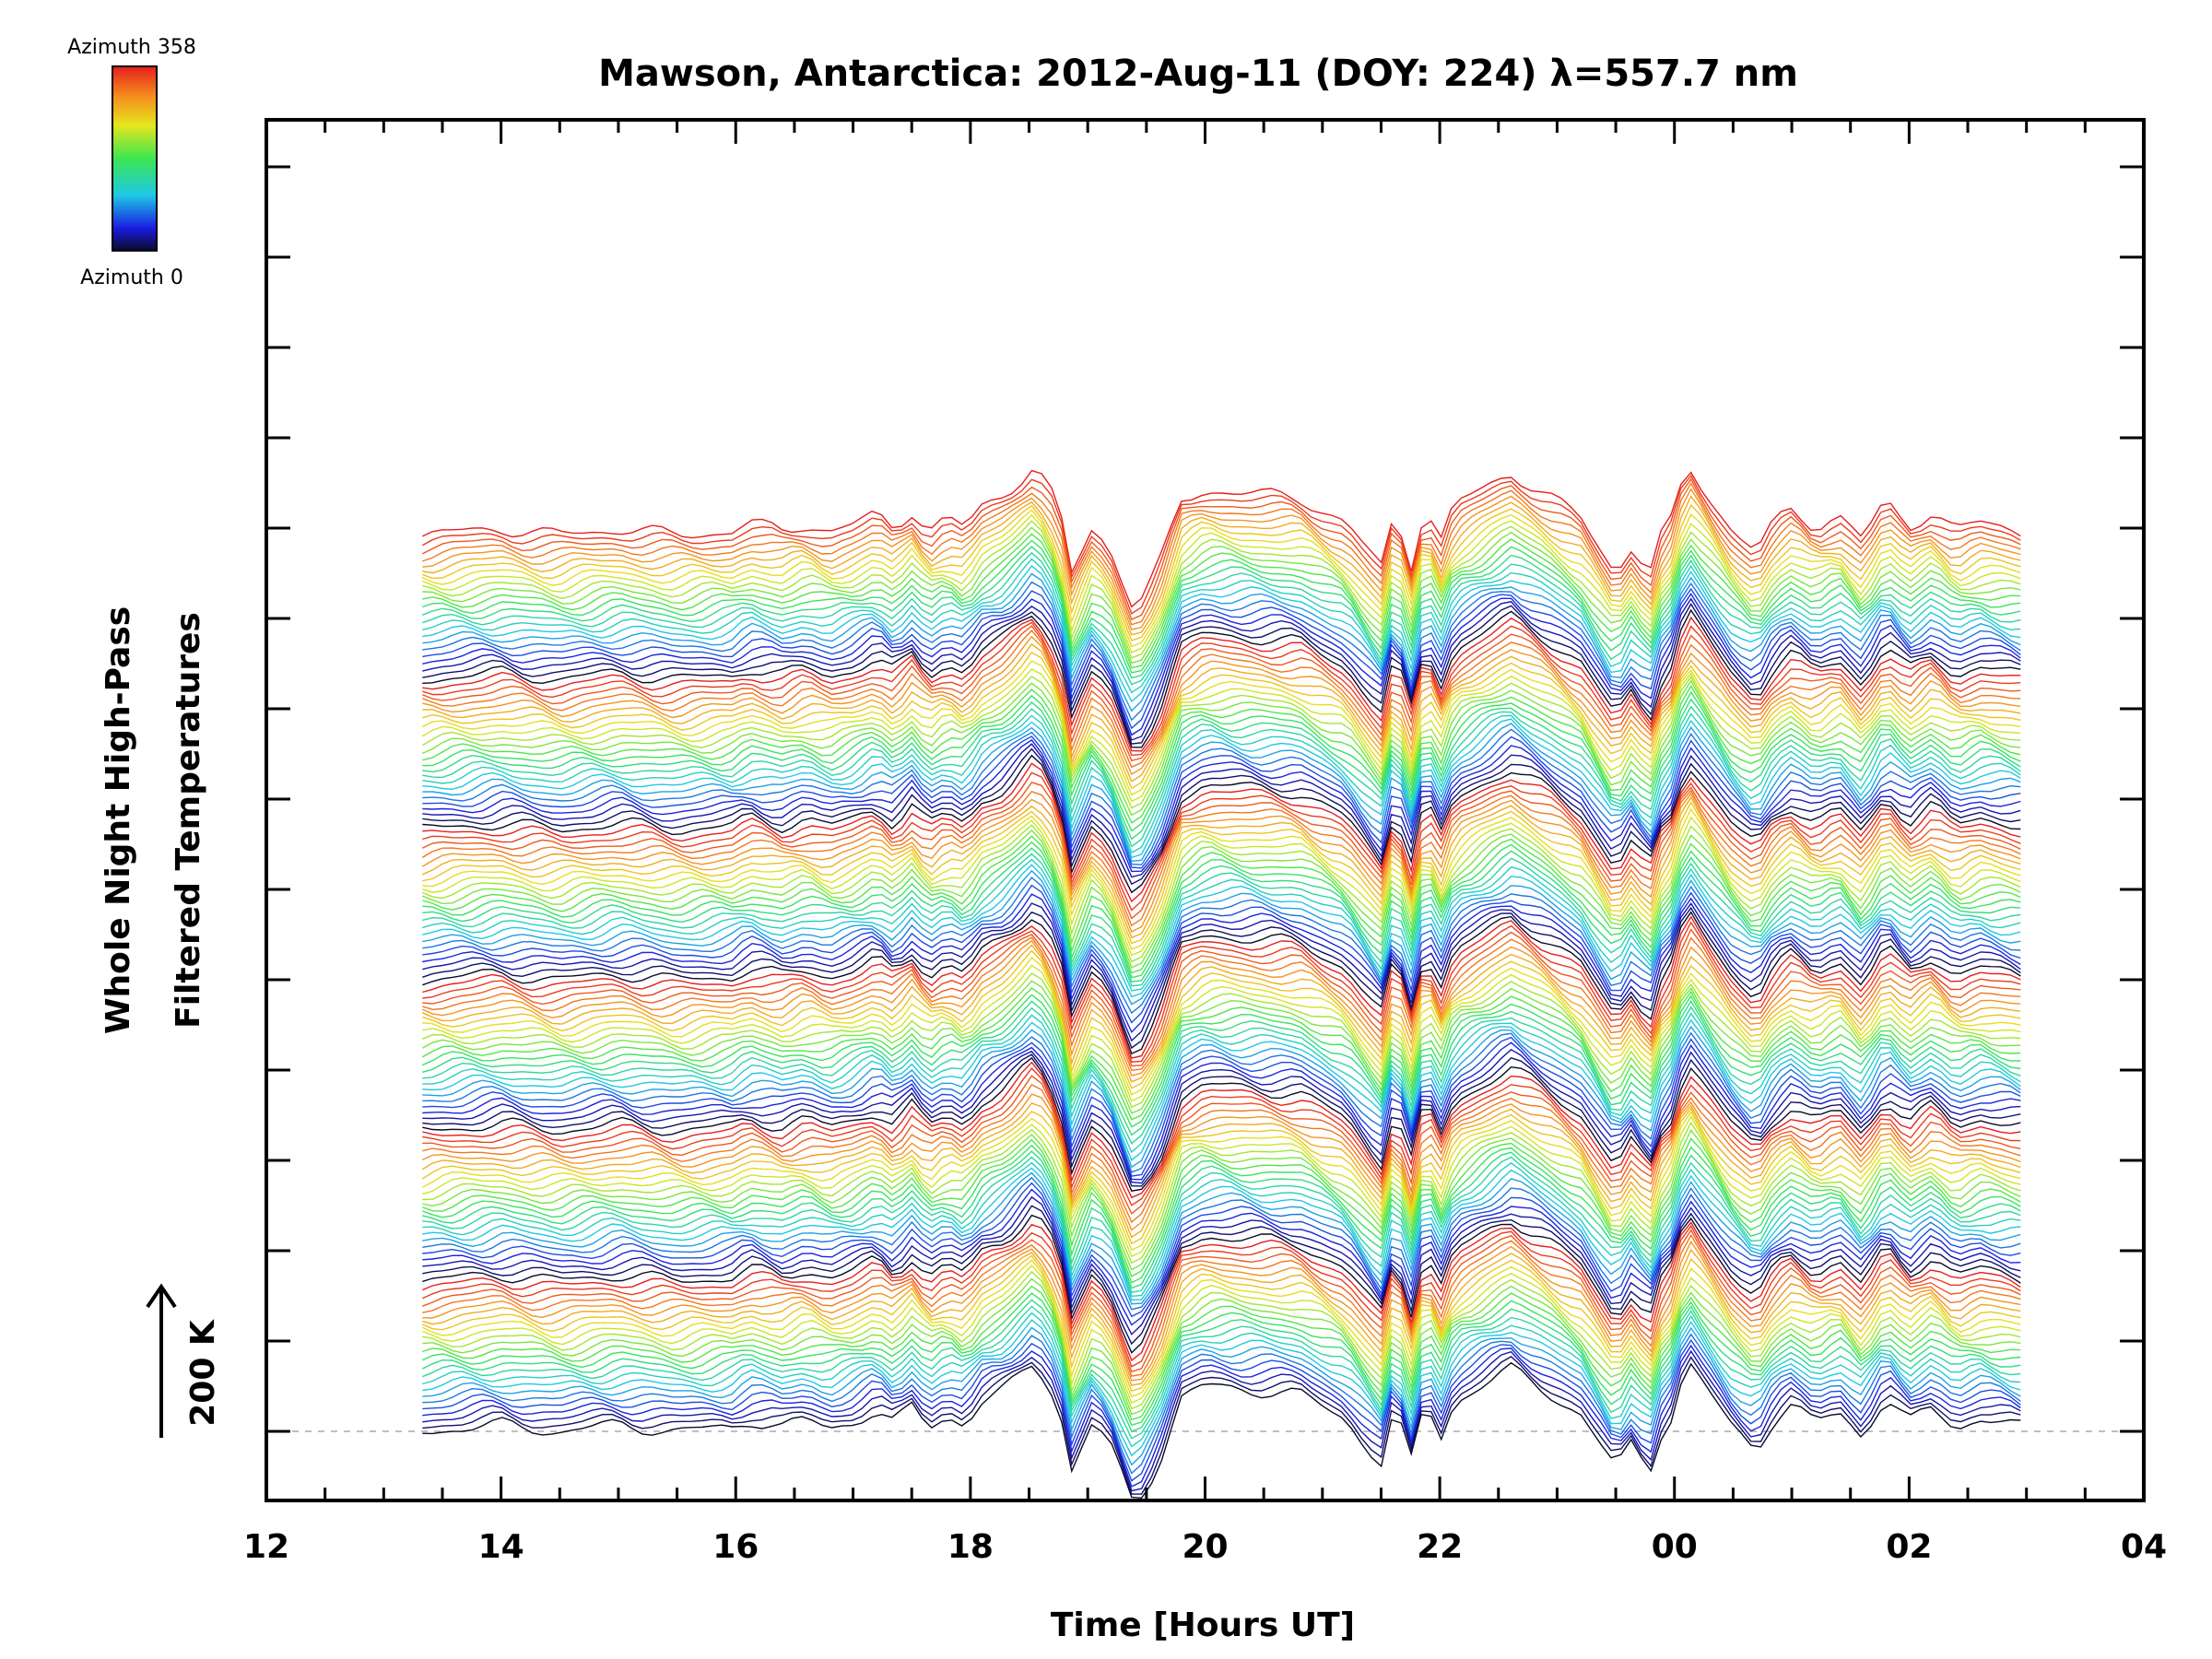 The image size is (2212, 1659). Describe the element at coordinates (1909, 1547) in the screenshot. I see `x-tick-label: 02` at that location.